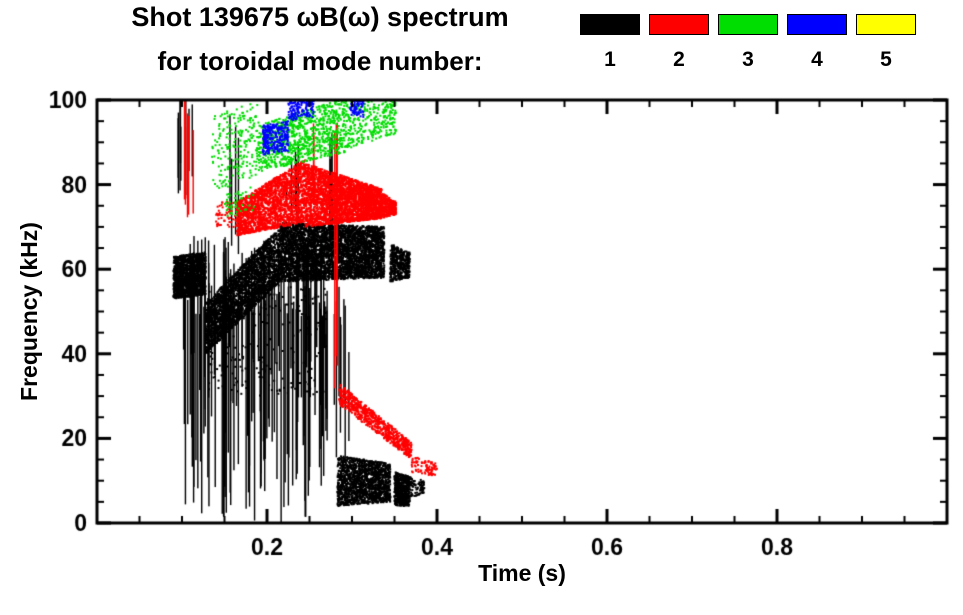 Image resolution: width=963 pixels, height=615 pixels. What do you see at coordinates (748, 59) in the screenshot?
I see `legend-label-3: 3` at bounding box center [748, 59].